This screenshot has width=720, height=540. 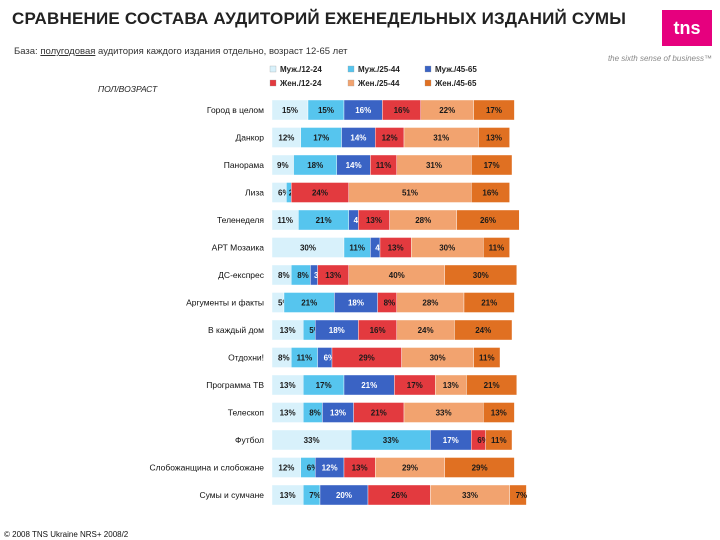 I want to click on legend-label-3: Жен./12-24, so click(x=300, y=83).